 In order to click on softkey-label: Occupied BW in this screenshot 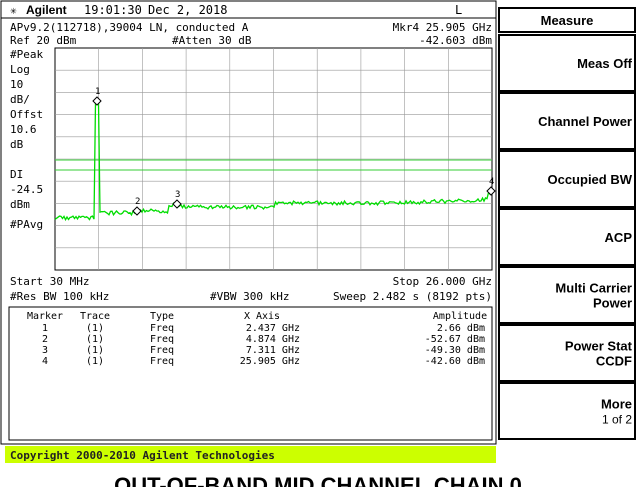, I will do `click(589, 179)`.